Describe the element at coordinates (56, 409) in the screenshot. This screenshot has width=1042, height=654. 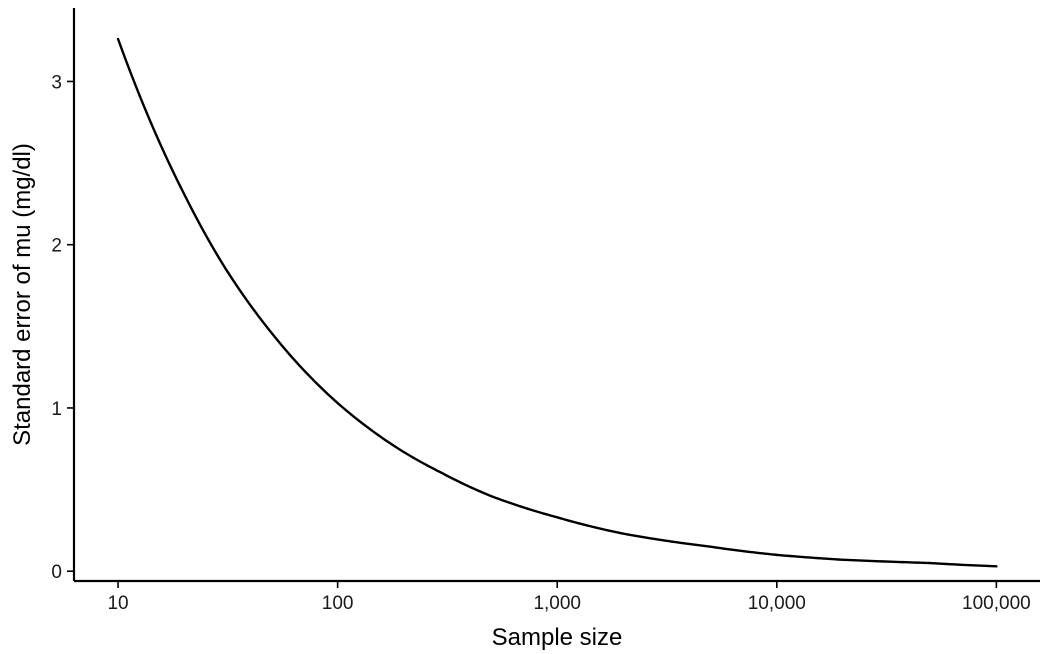
I see `y-tick-label: 1` at that location.